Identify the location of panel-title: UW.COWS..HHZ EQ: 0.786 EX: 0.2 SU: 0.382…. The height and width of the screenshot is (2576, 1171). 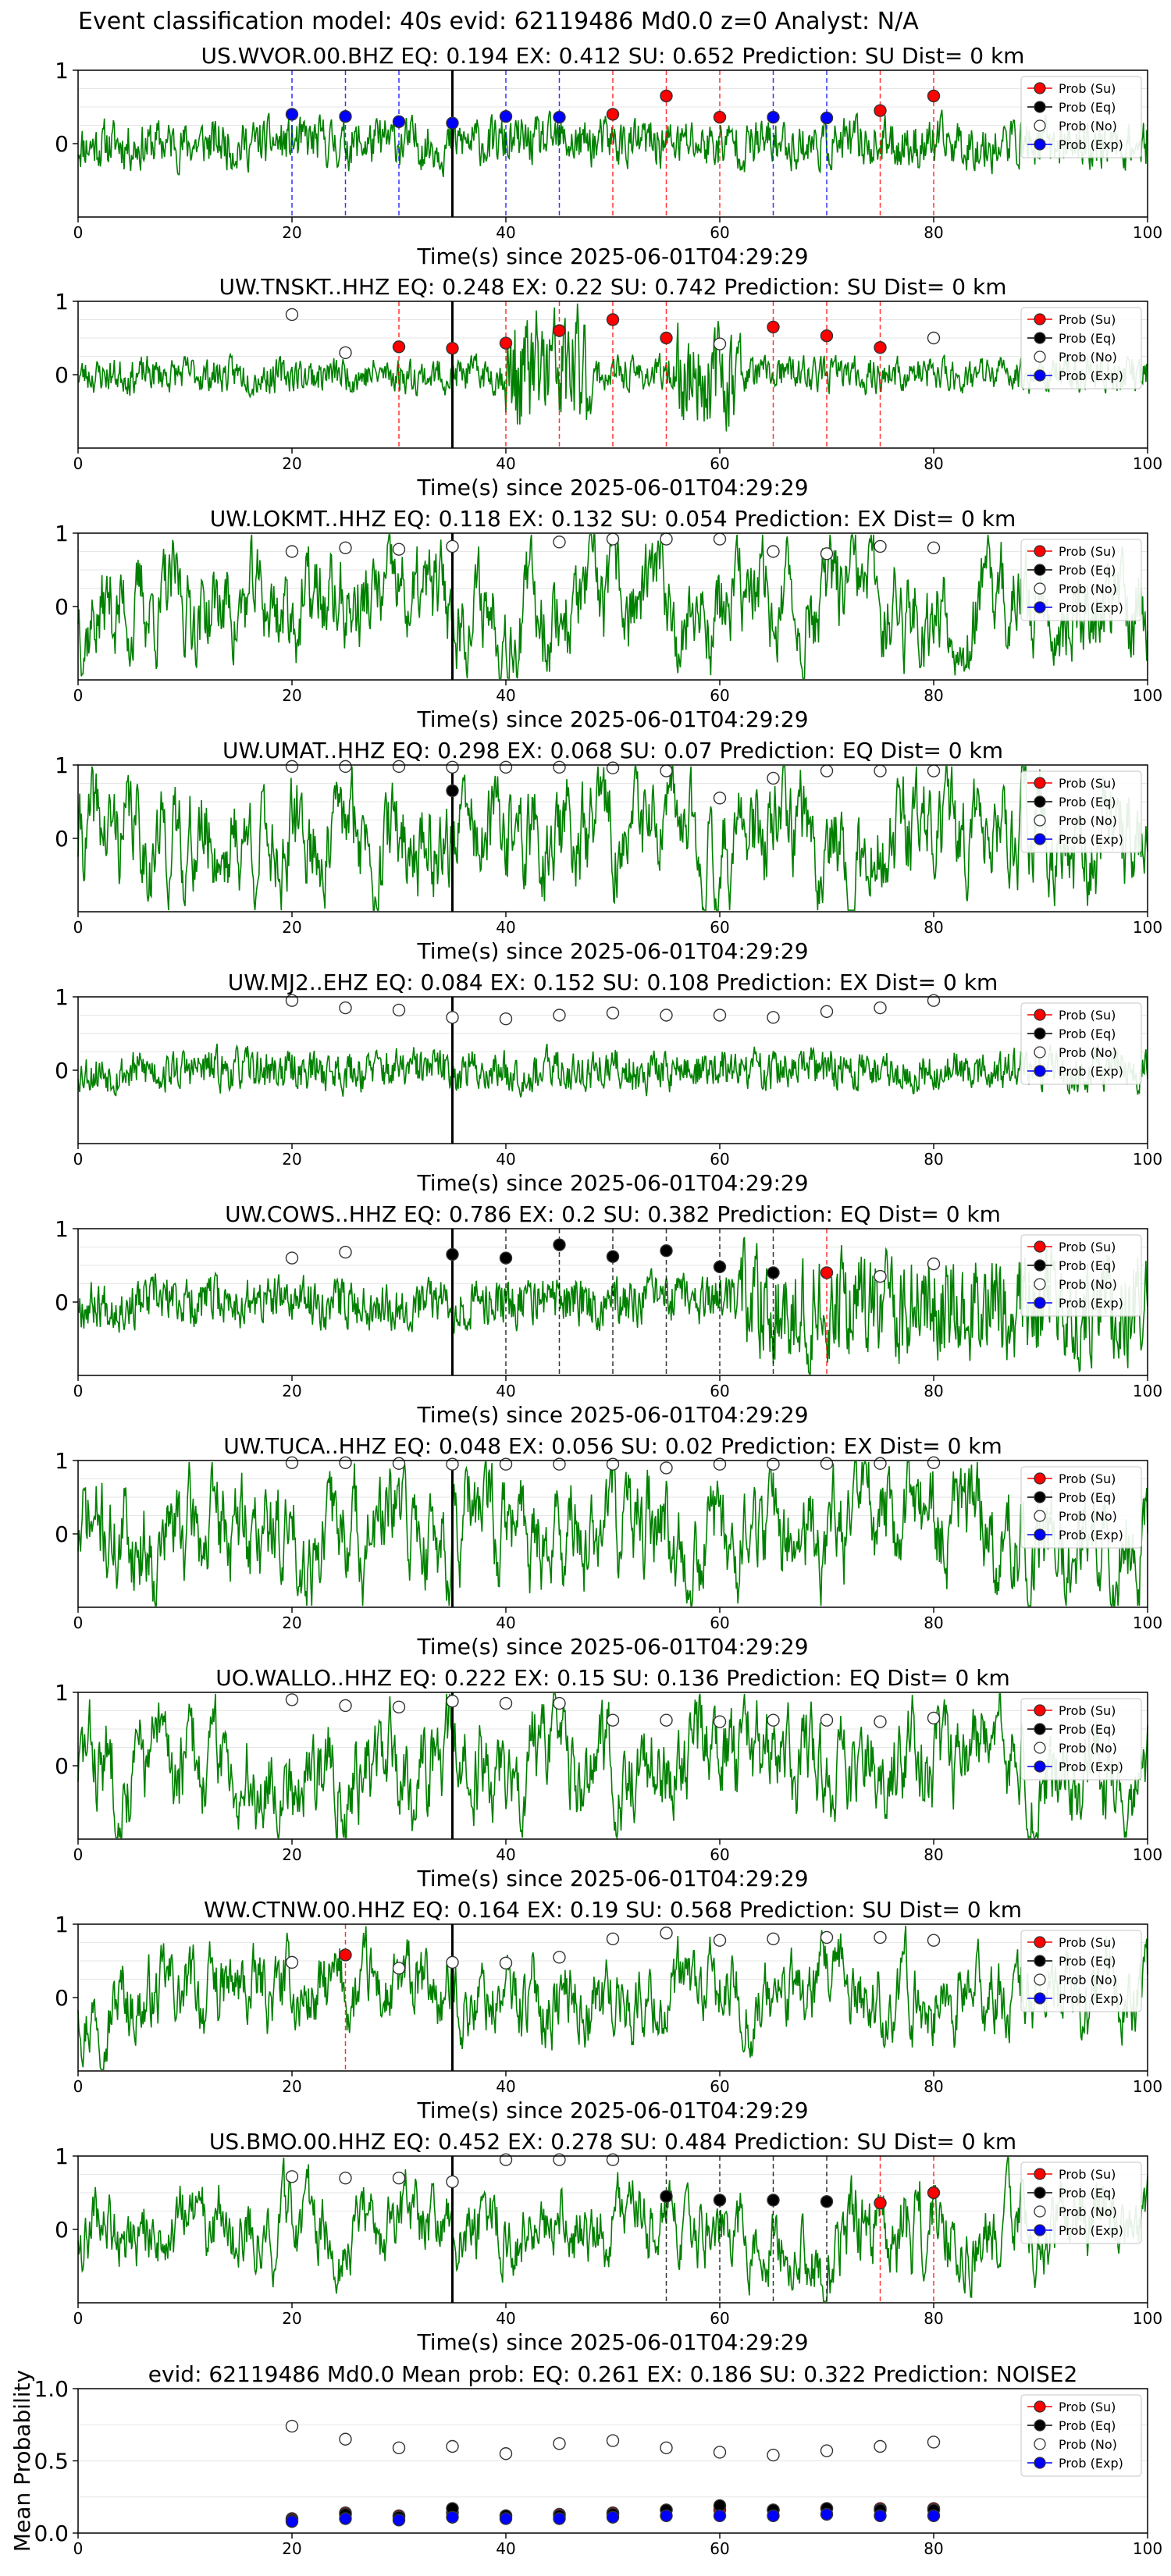
(613, 1214).